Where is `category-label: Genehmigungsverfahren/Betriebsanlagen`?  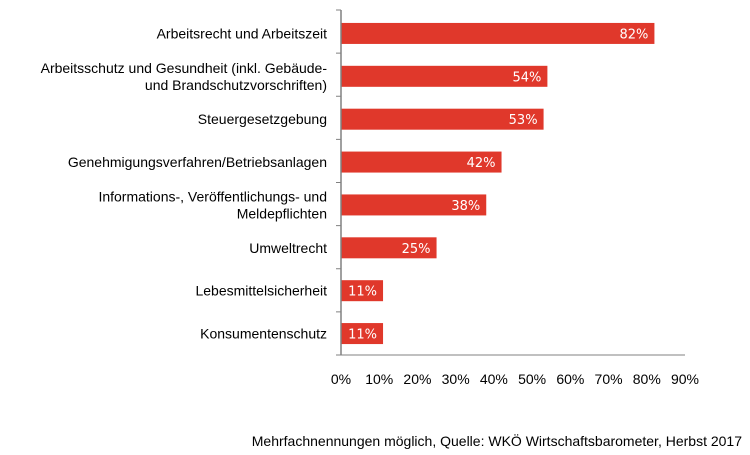
category-label: Genehmigungsverfahren/Betriebsanlagen is located at coordinates (197, 162).